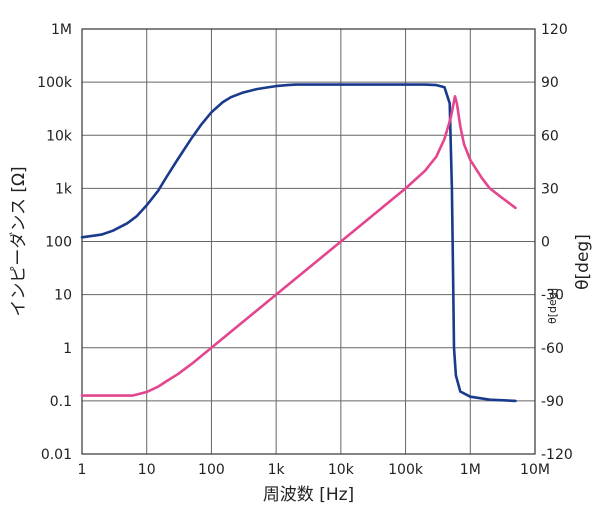 This screenshot has height=517, width=600. I want to click on y2-inner-label: θ[deg], so click(552, 306).